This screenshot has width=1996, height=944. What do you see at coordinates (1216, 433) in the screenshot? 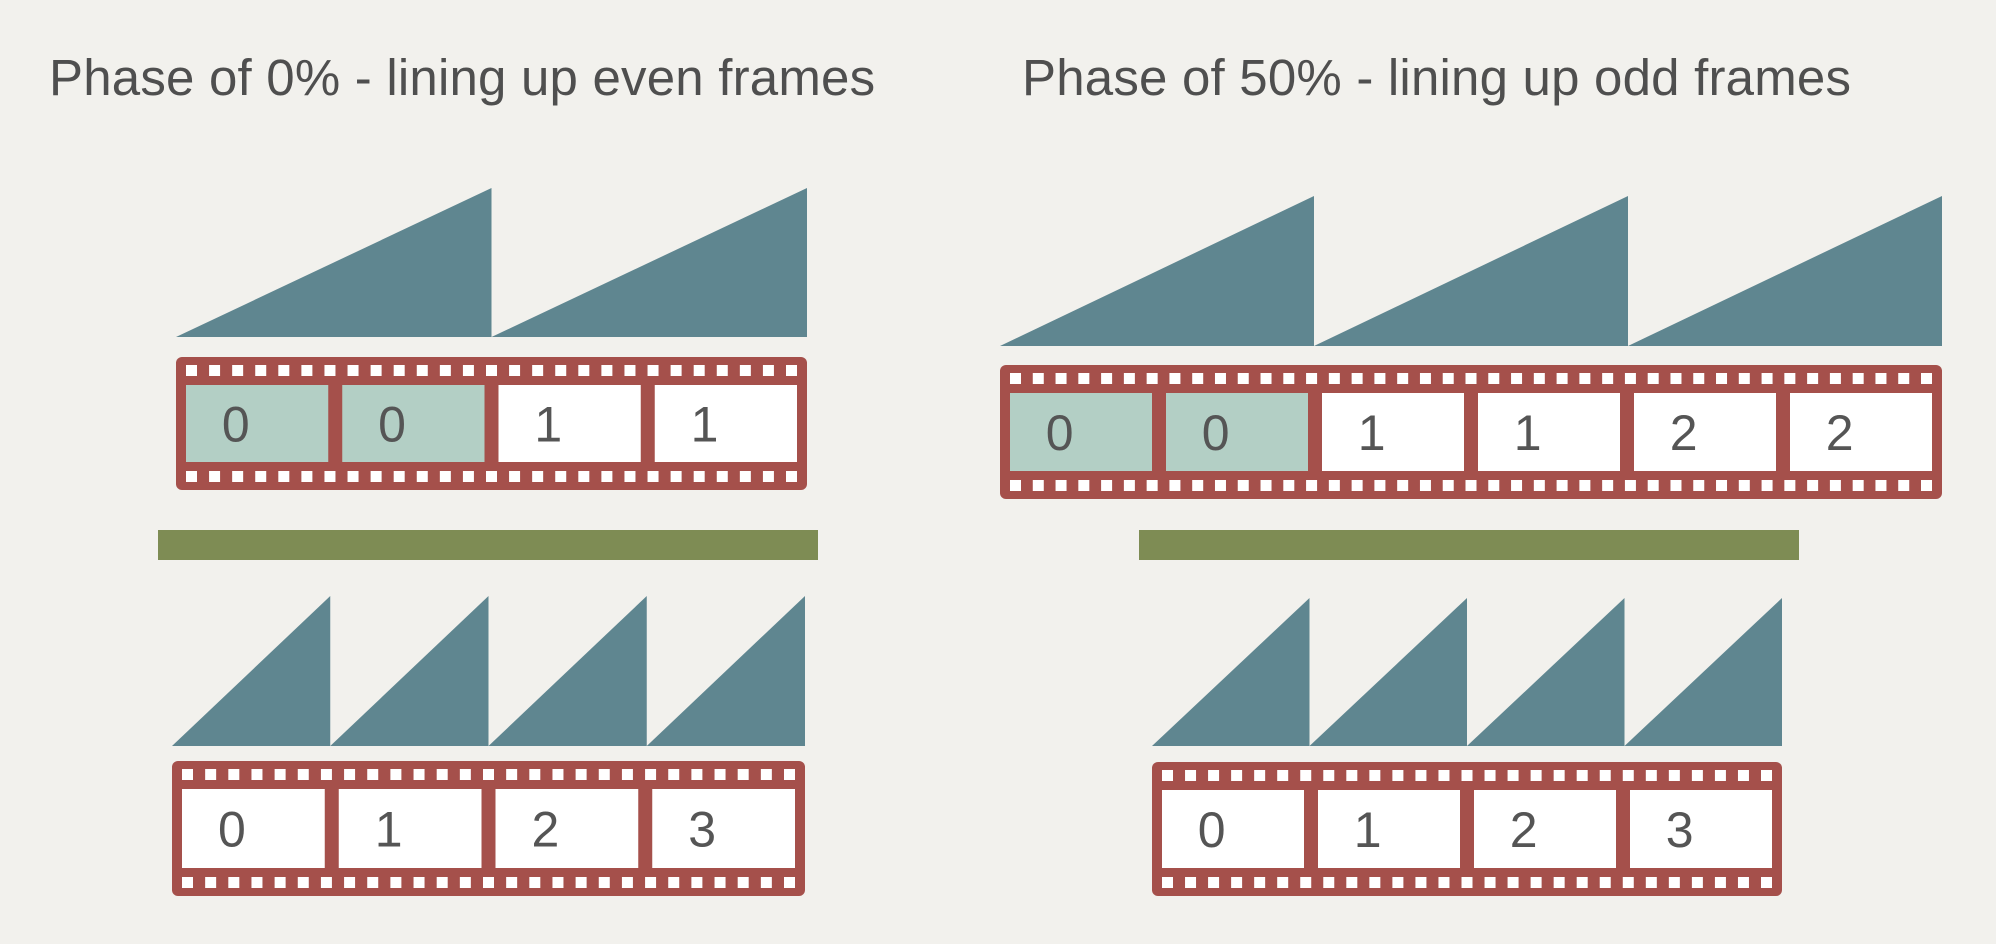
I see `right-top-frame-label: 0` at bounding box center [1216, 433].